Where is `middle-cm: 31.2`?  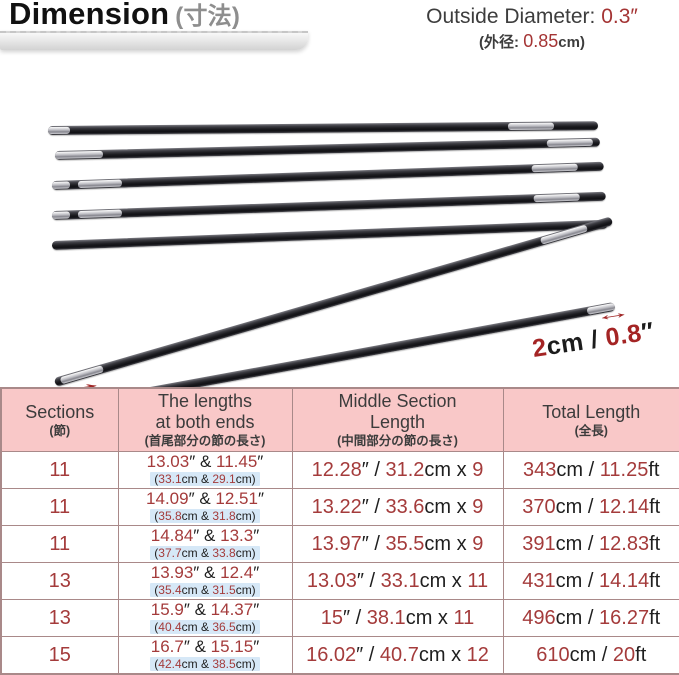
middle-cm: 31.2 is located at coordinates (404, 470).